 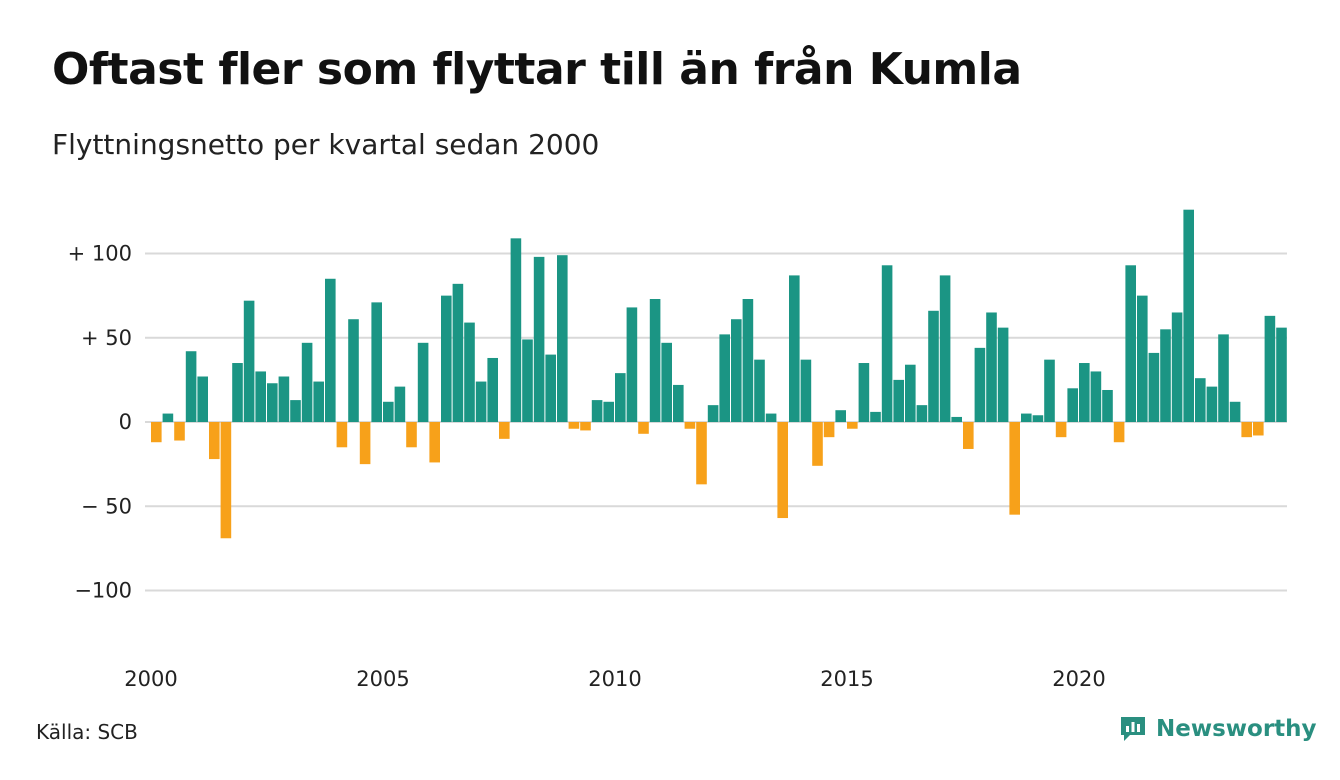 I want to click on y-tick-label: + 50, so click(x=106, y=338).